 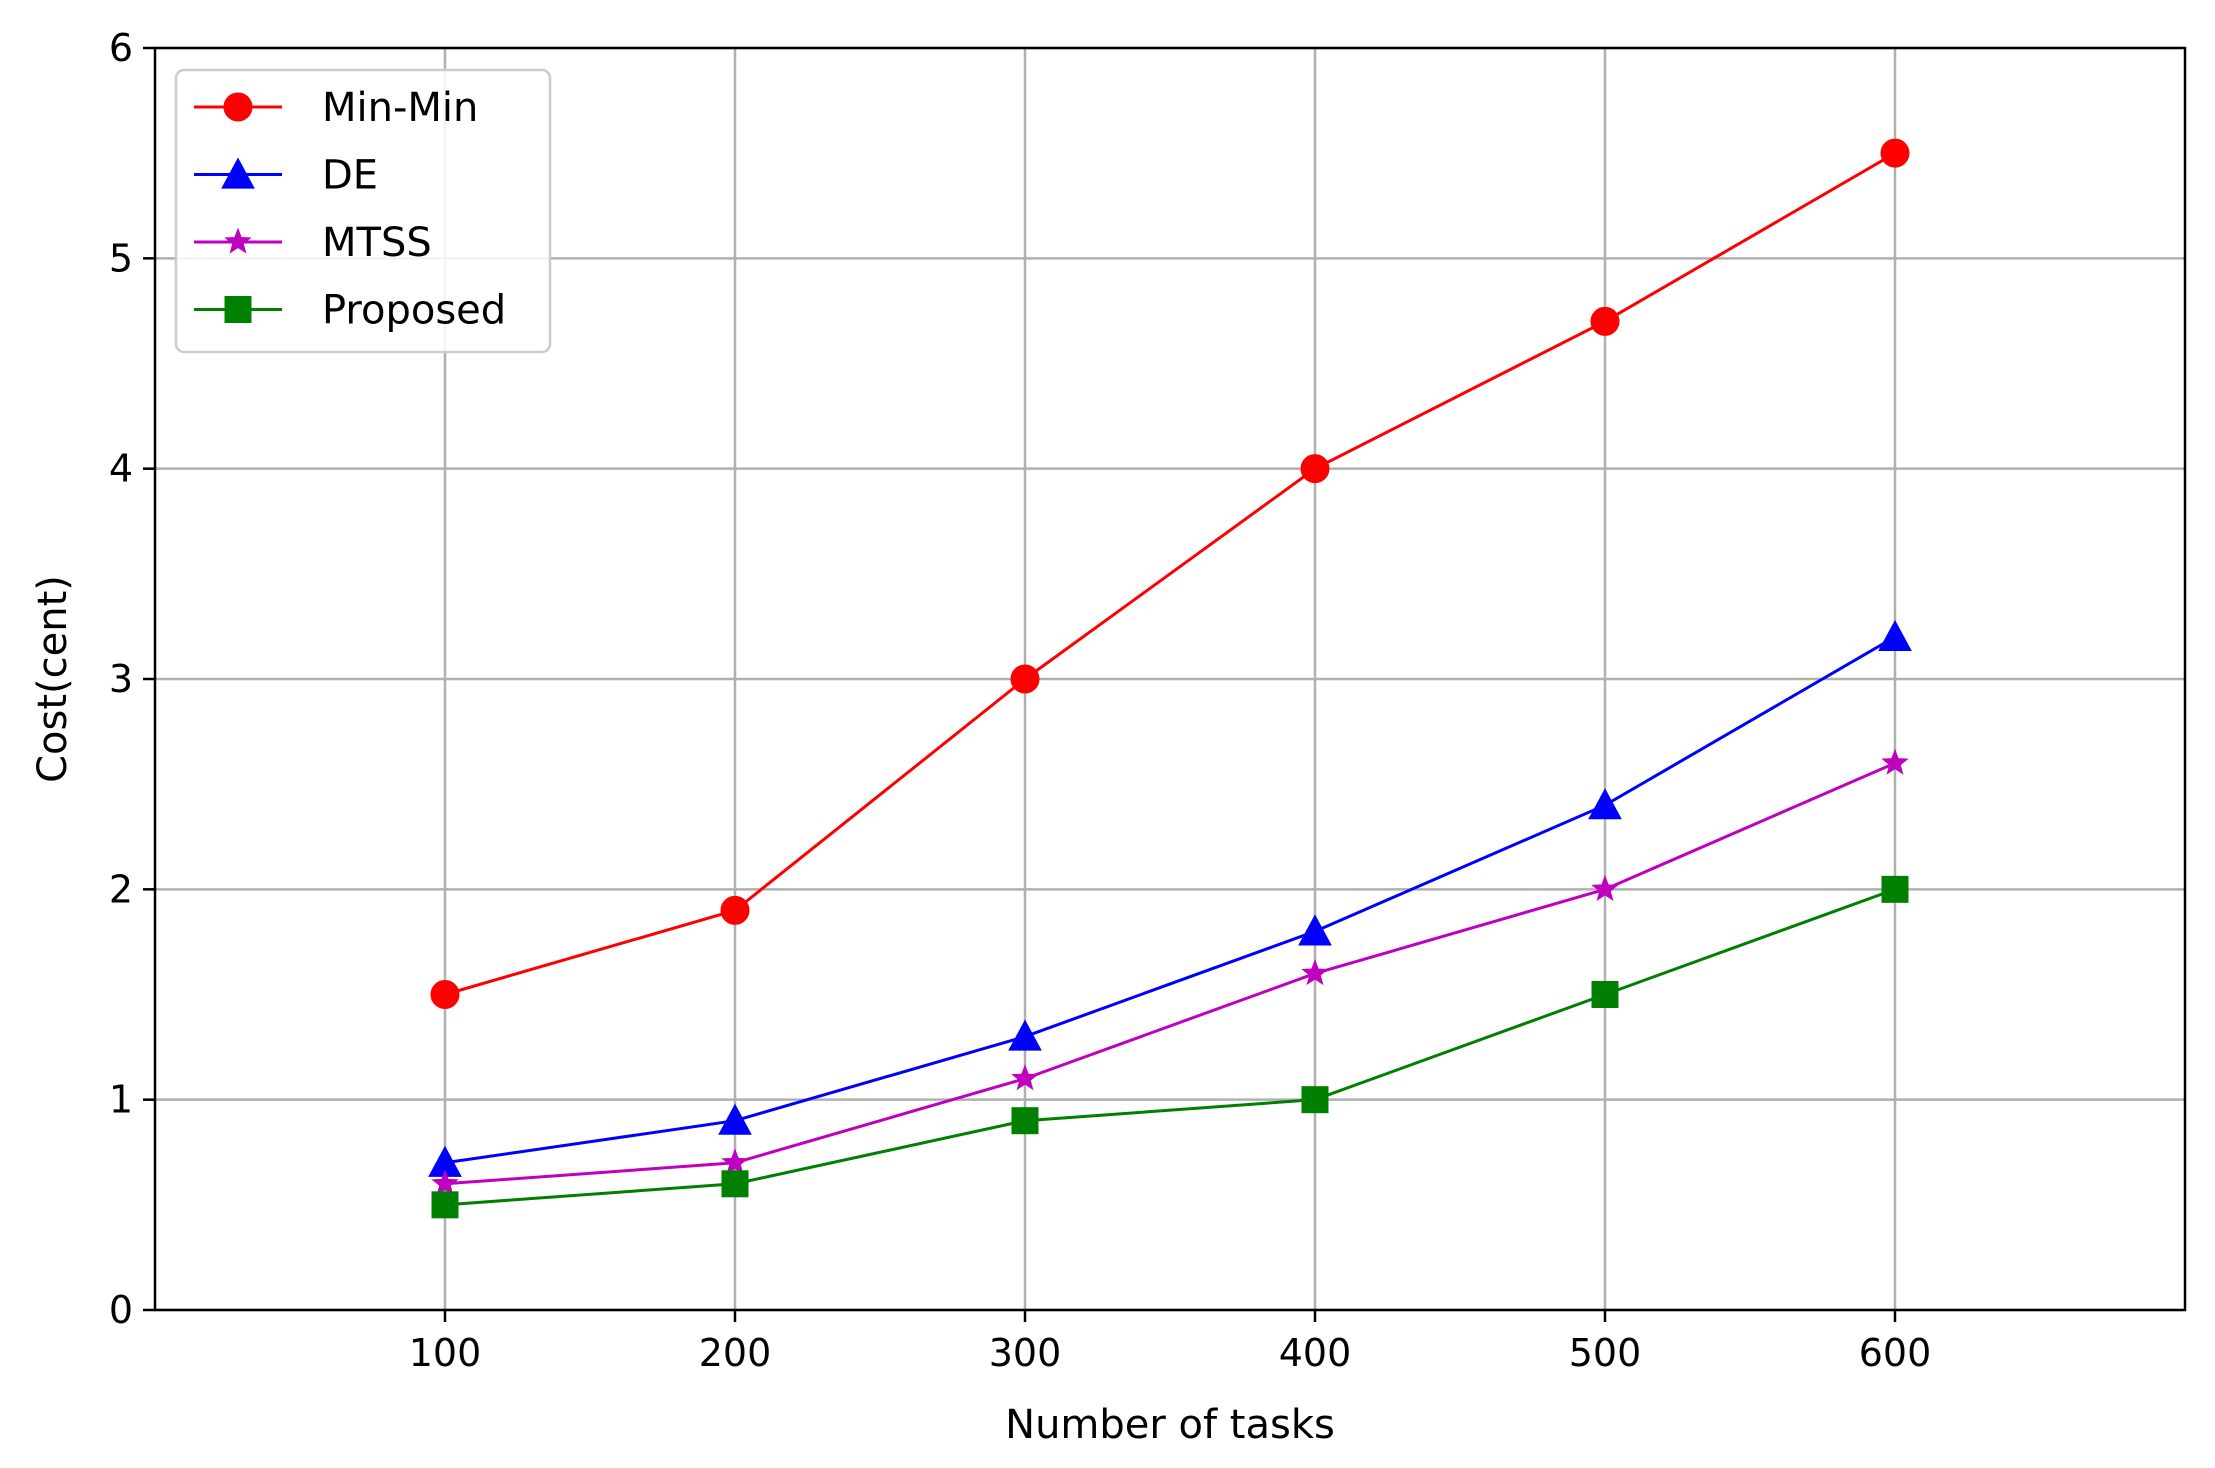 I want to click on x-tick-label: 300, so click(x=1025, y=1353).